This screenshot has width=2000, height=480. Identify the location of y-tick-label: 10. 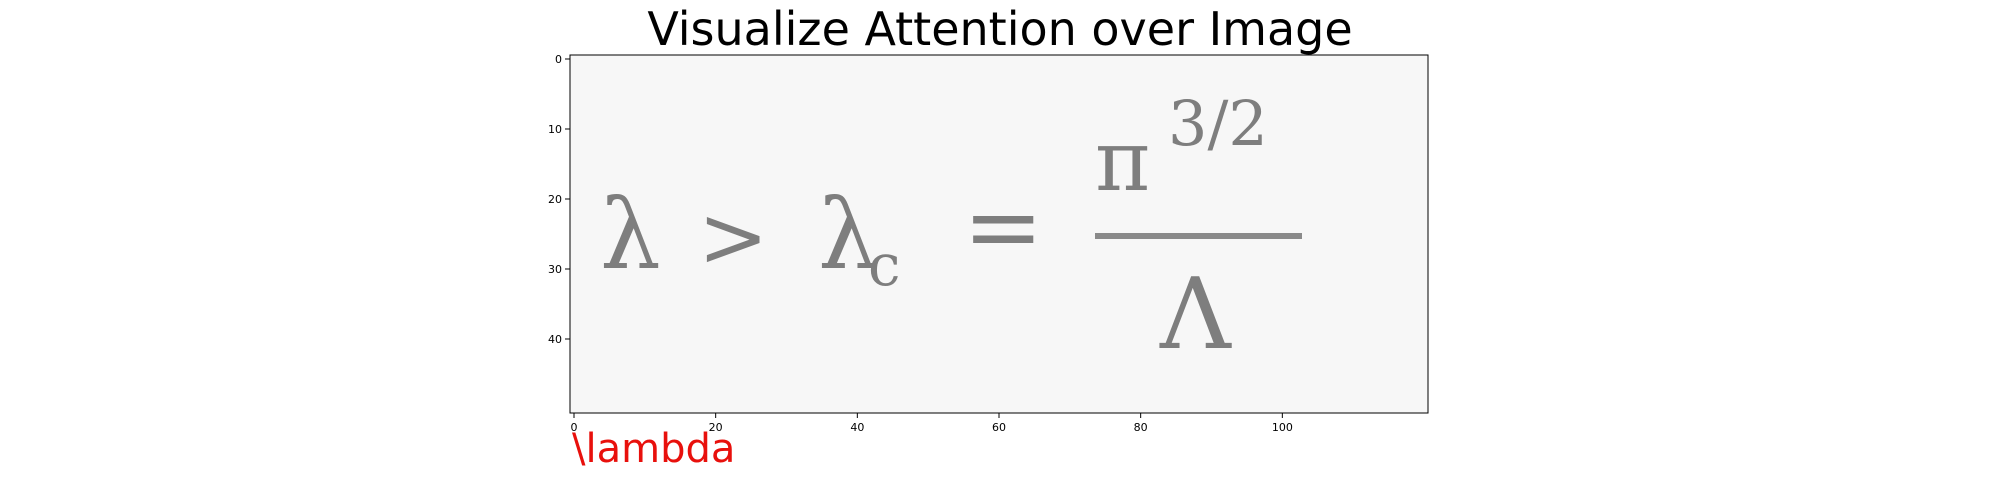
(555, 129).